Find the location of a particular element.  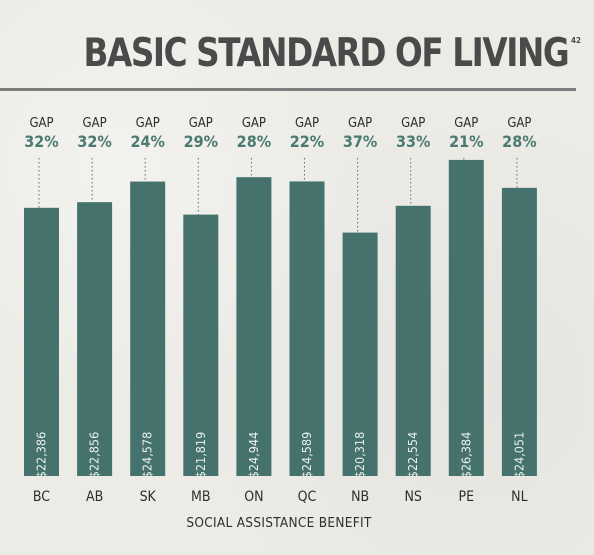

category-label-nl: NL is located at coordinates (519, 497).